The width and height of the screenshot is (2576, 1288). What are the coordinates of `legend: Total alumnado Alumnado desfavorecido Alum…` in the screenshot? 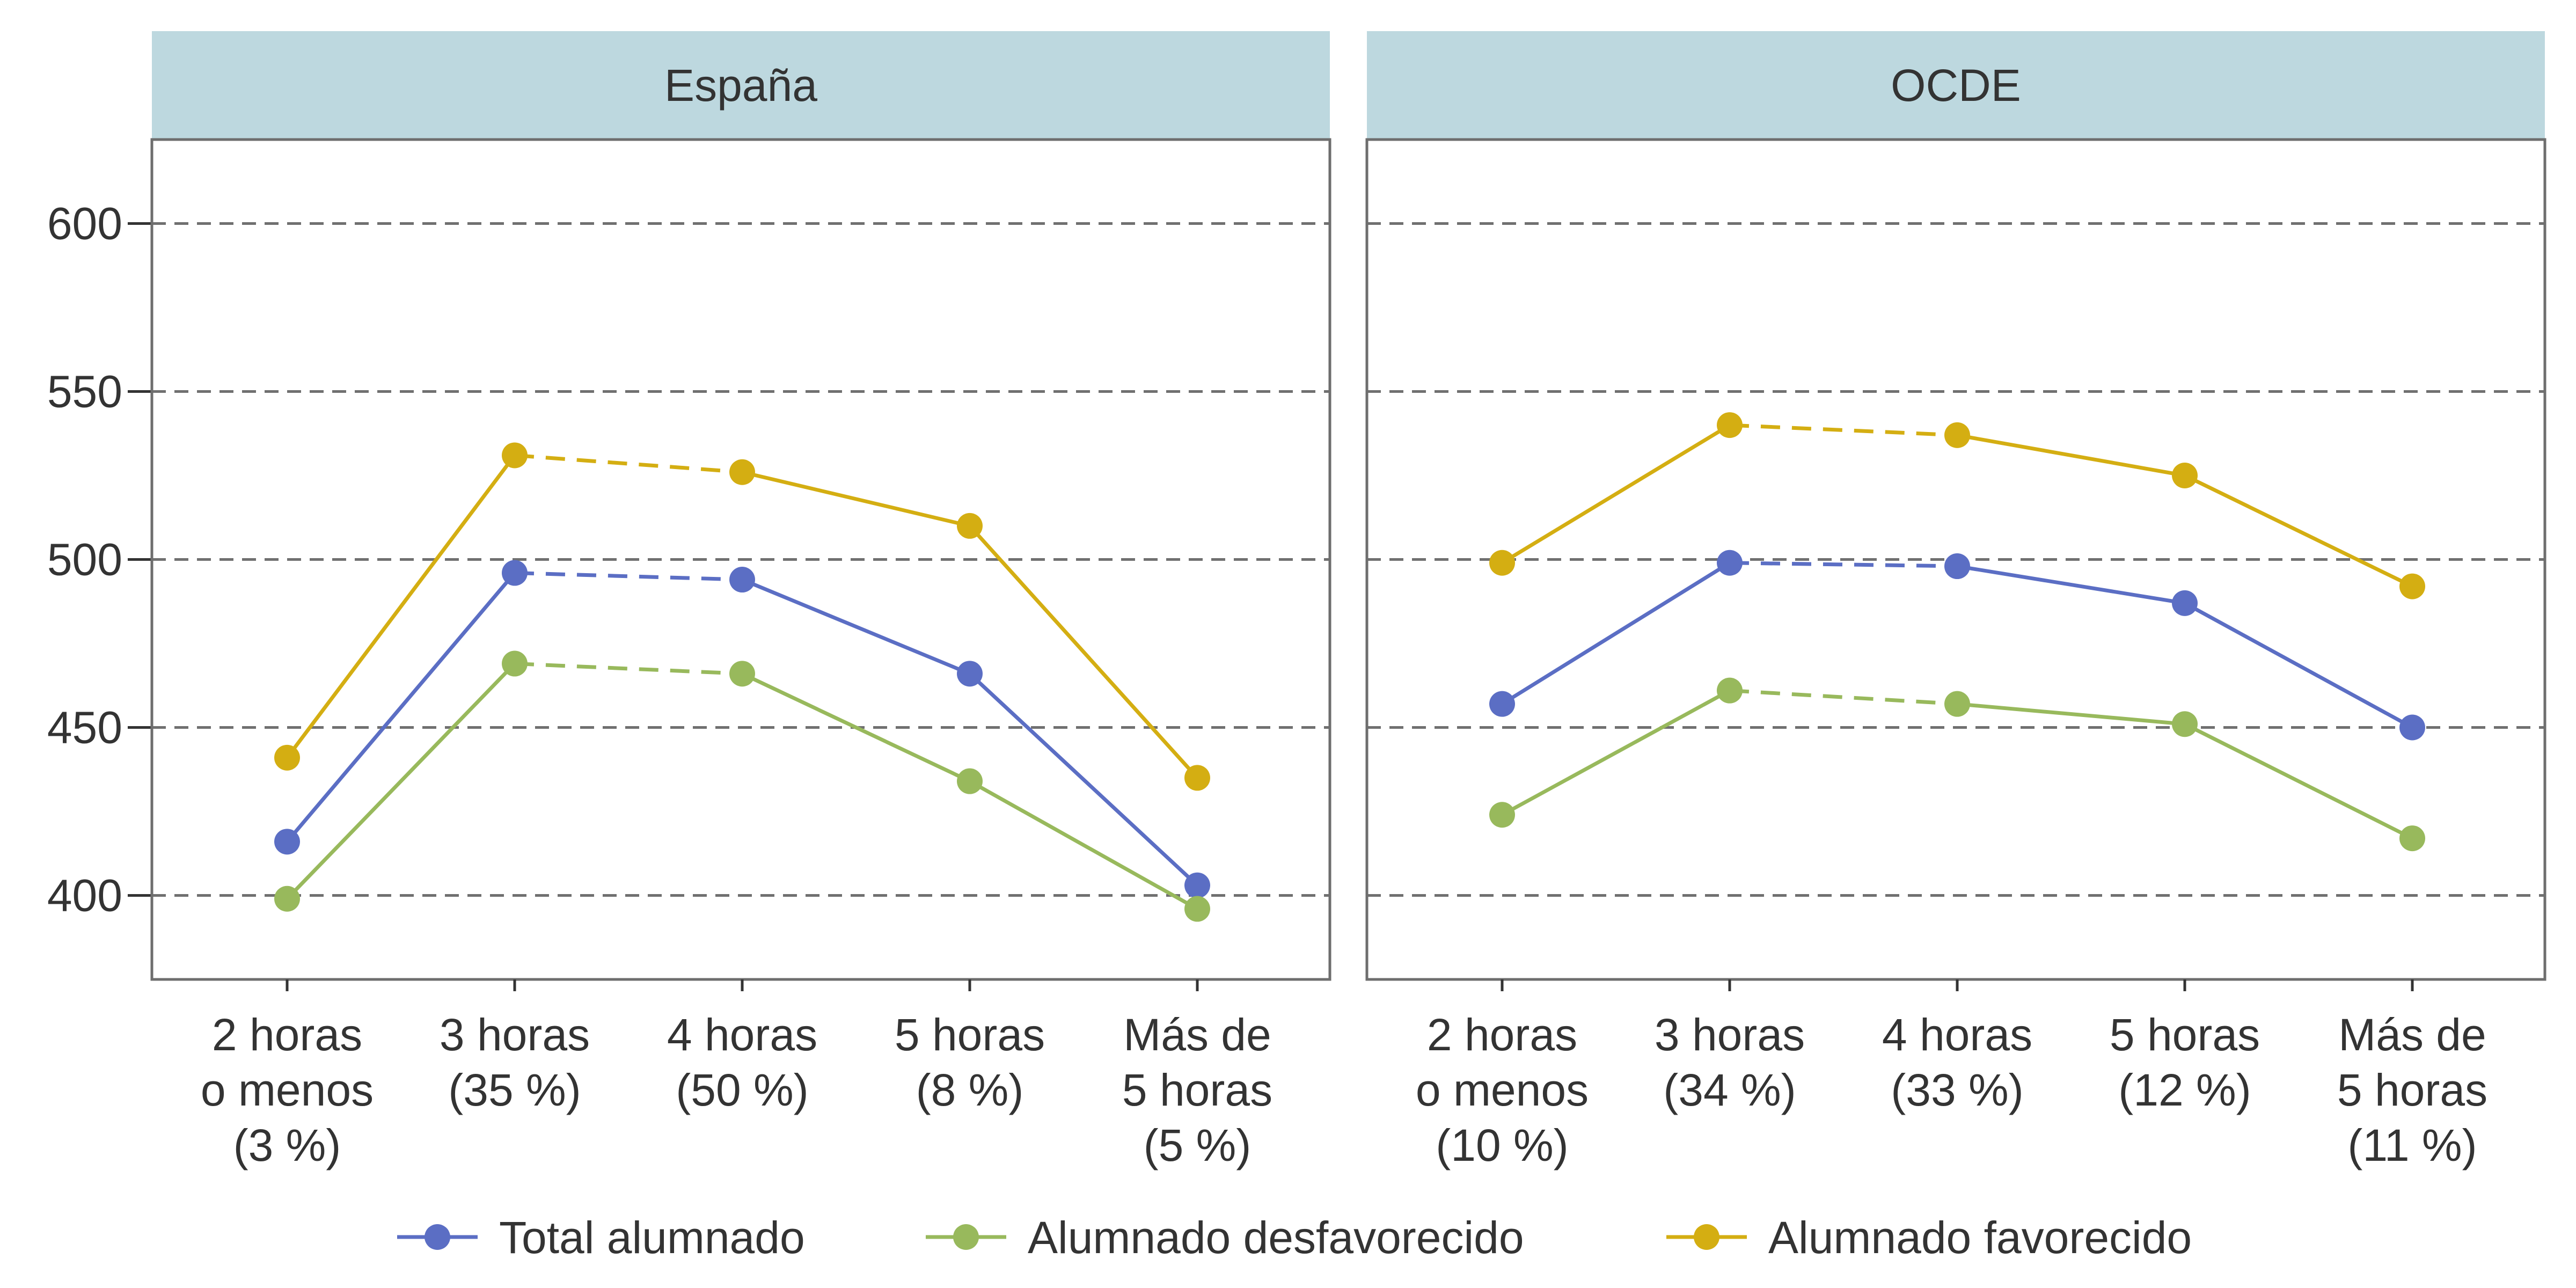 It's located at (1294, 1237).